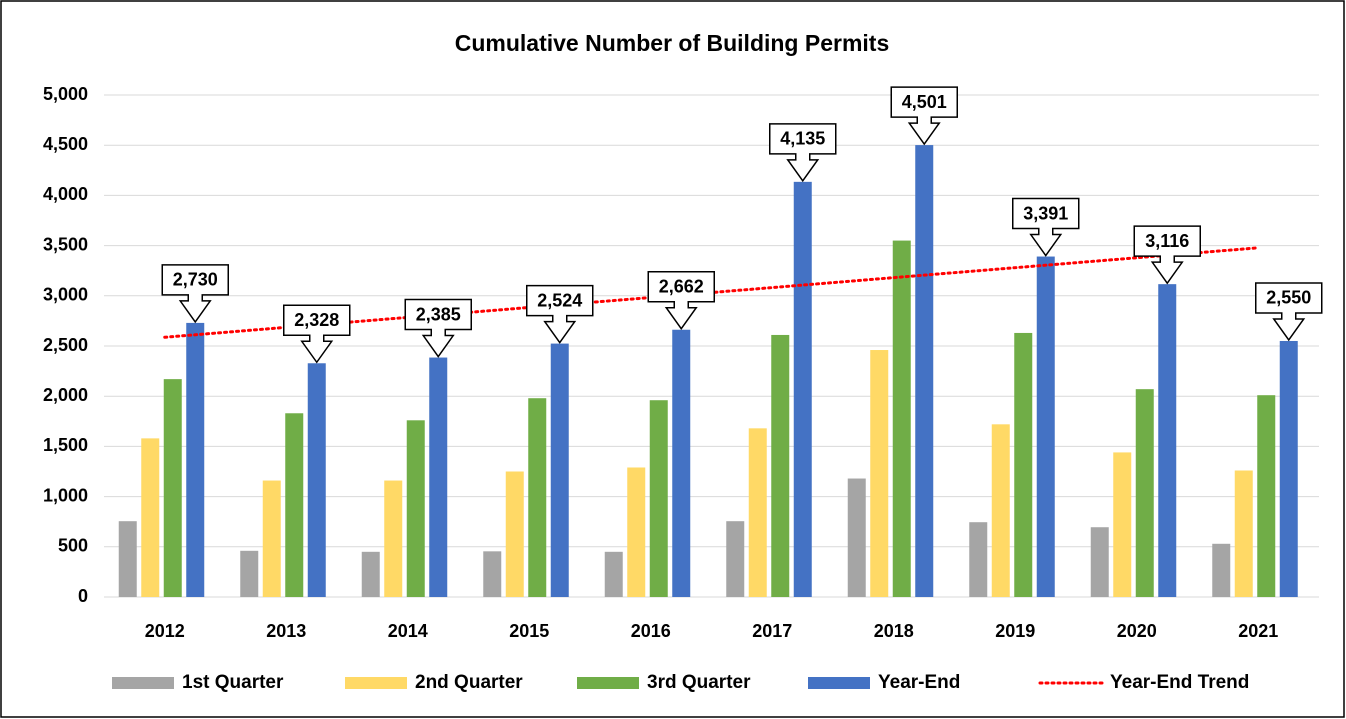  Describe the element at coordinates (65, 395) in the screenshot. I see `y-tick-label: 2,000` at that location.